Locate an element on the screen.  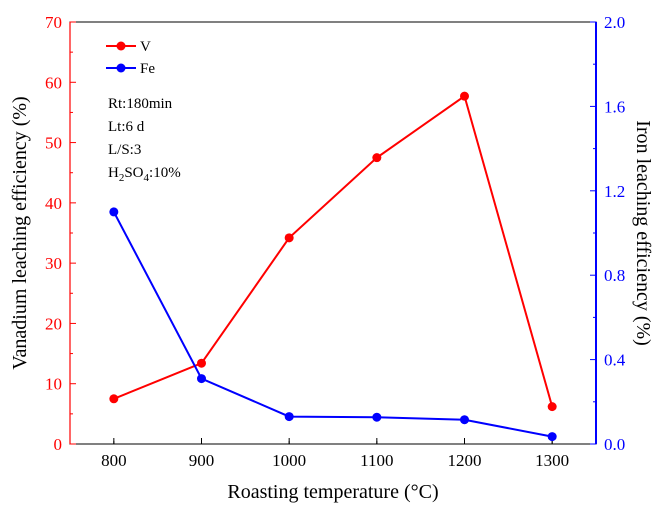
x-tick-label: 1300 is located at coordinates (552, 460).